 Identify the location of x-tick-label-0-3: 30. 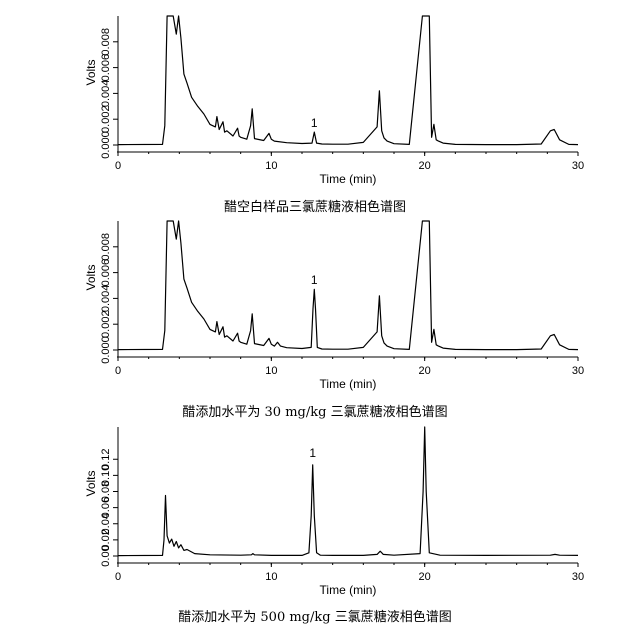
(578, 166).